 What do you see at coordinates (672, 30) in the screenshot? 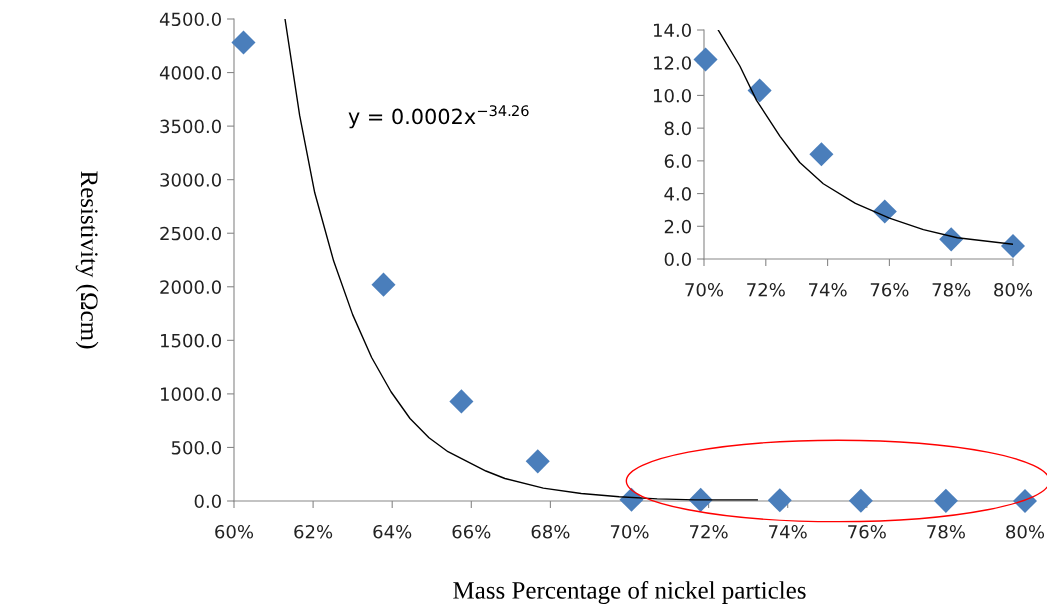
I see `y-tick-label: 14.0` at bounding box center [672, 30].